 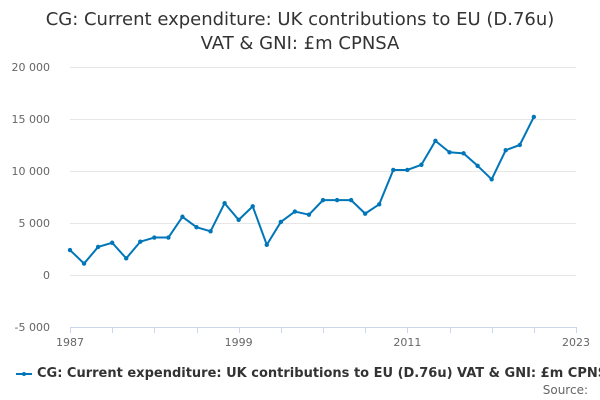 I want to click on y-axis-tick-labels: -5 000 0 5 000 10 000 15 000 20 000, so click(x=31, y=197).